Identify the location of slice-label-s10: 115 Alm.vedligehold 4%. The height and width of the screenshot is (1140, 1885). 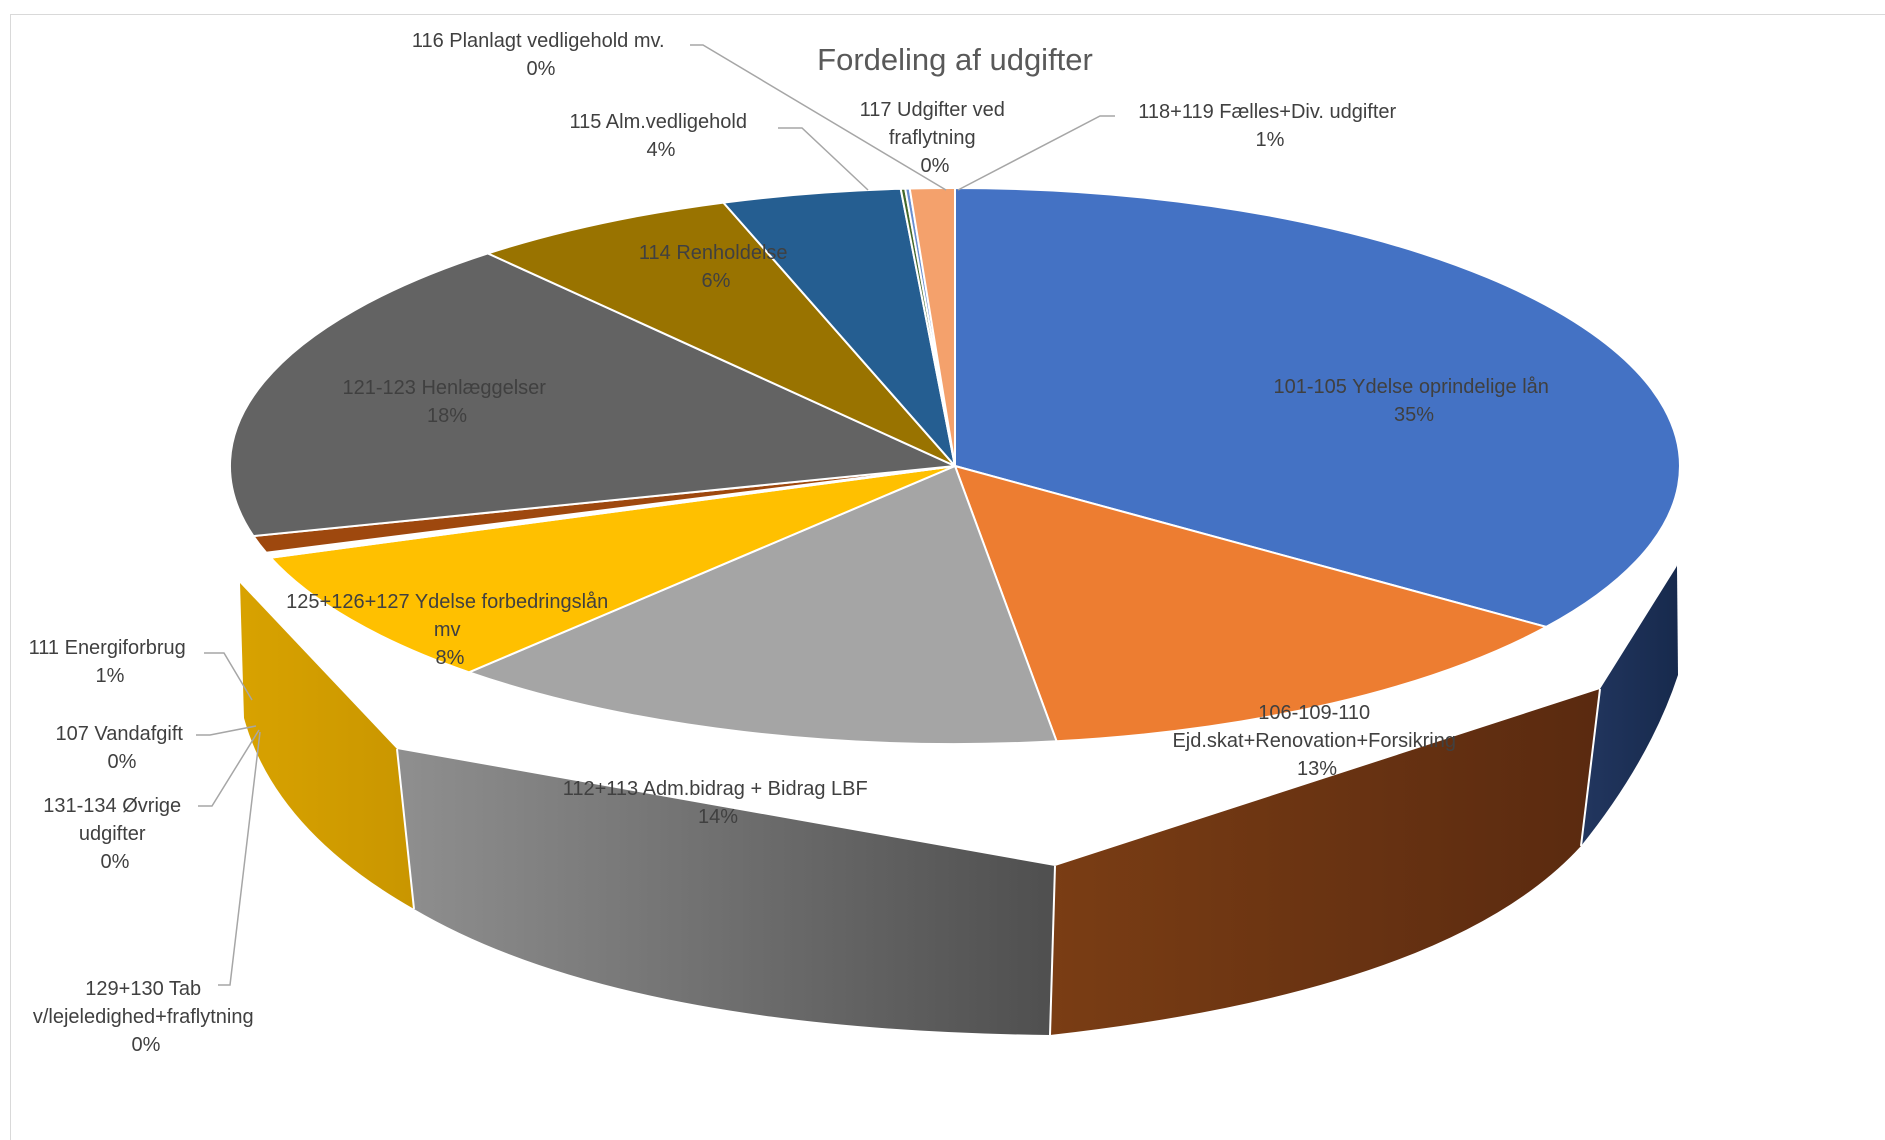
(660, 136).